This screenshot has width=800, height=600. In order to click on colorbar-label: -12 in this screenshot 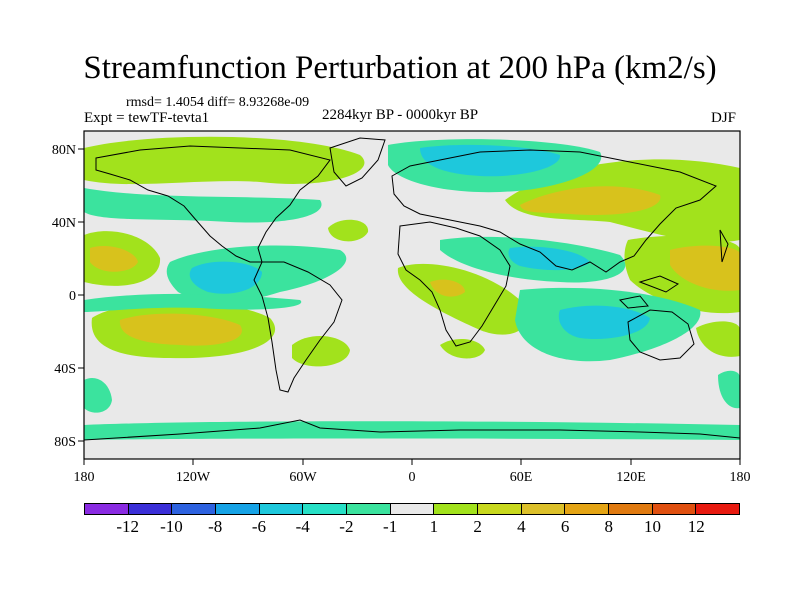, I will do `click(128, 526)`.